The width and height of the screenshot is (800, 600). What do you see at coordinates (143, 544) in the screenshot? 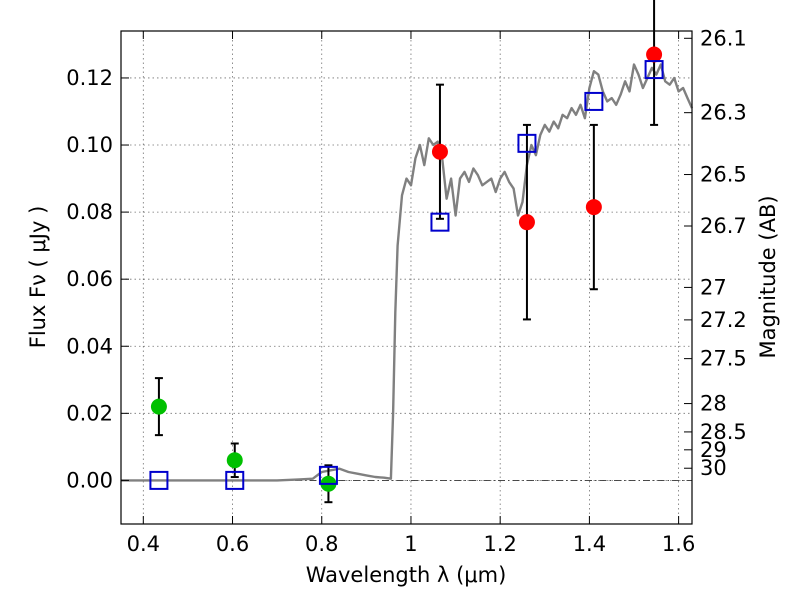
I see `x-tick-label: 0.4` at bounding box center [143, 544].